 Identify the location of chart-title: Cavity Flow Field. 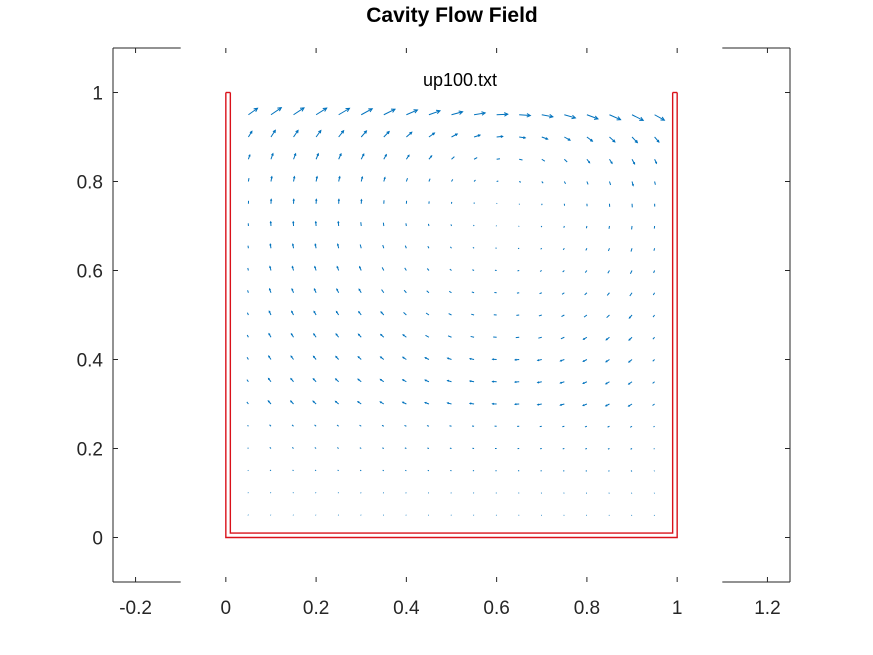
(452, 15).